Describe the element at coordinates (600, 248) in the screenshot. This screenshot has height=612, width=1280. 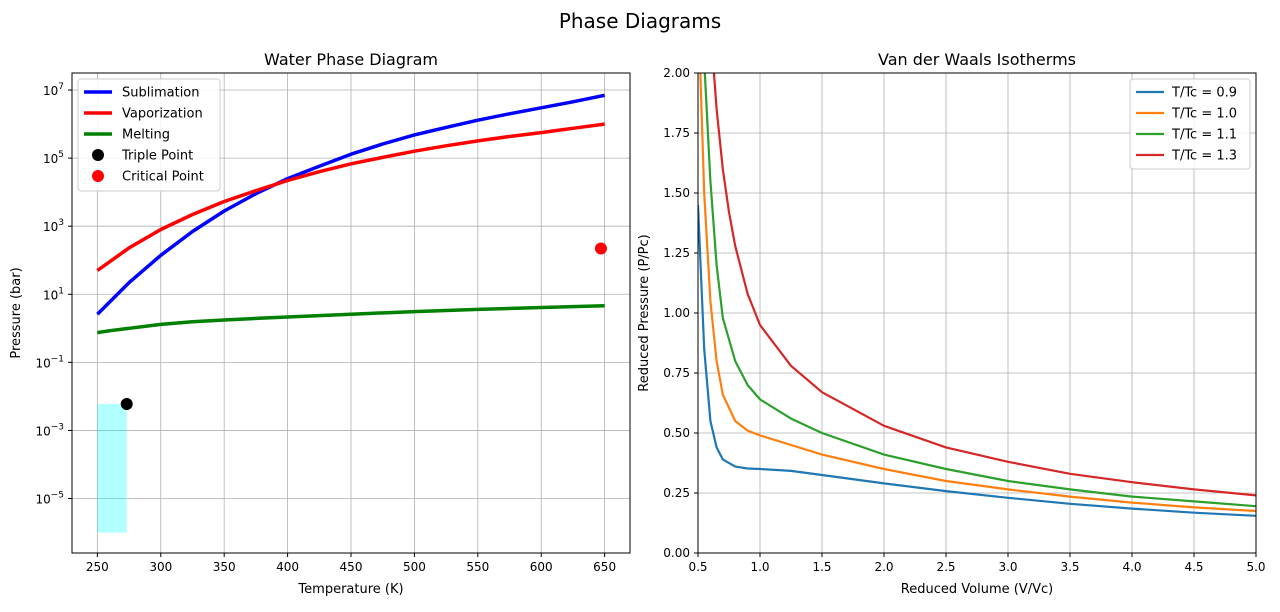
I see `point-critical-point` at that location.